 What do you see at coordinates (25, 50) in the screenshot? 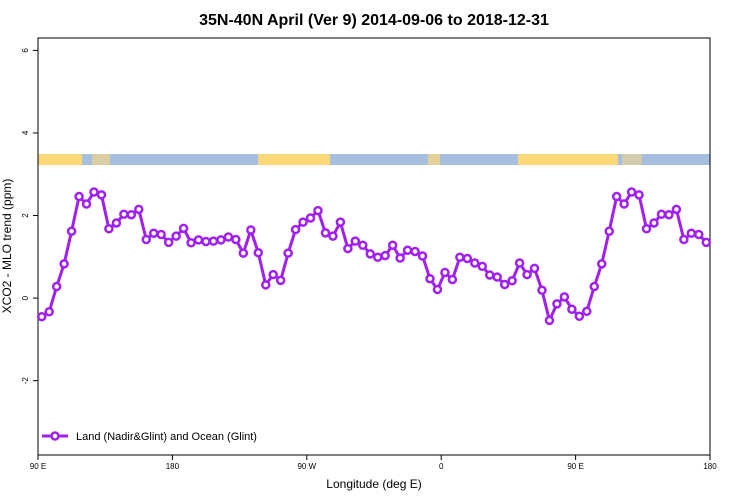
I see `y-tick-label: 6` at bounding box center [25, 50].